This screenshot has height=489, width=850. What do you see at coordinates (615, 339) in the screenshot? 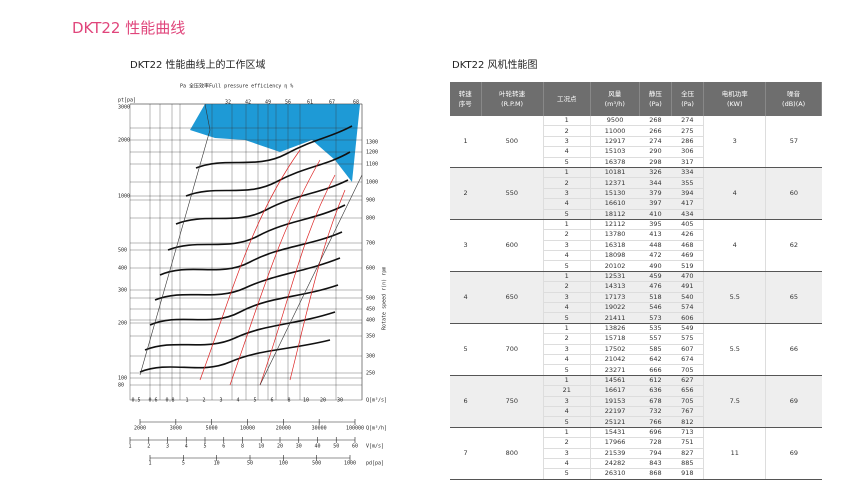
I see `table-cell: 15718` at bounding box center [615, 339].